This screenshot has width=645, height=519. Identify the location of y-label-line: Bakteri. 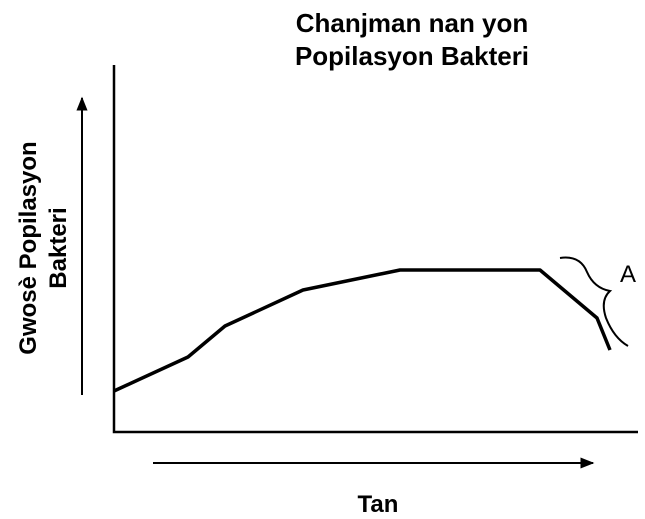
(58, 247).